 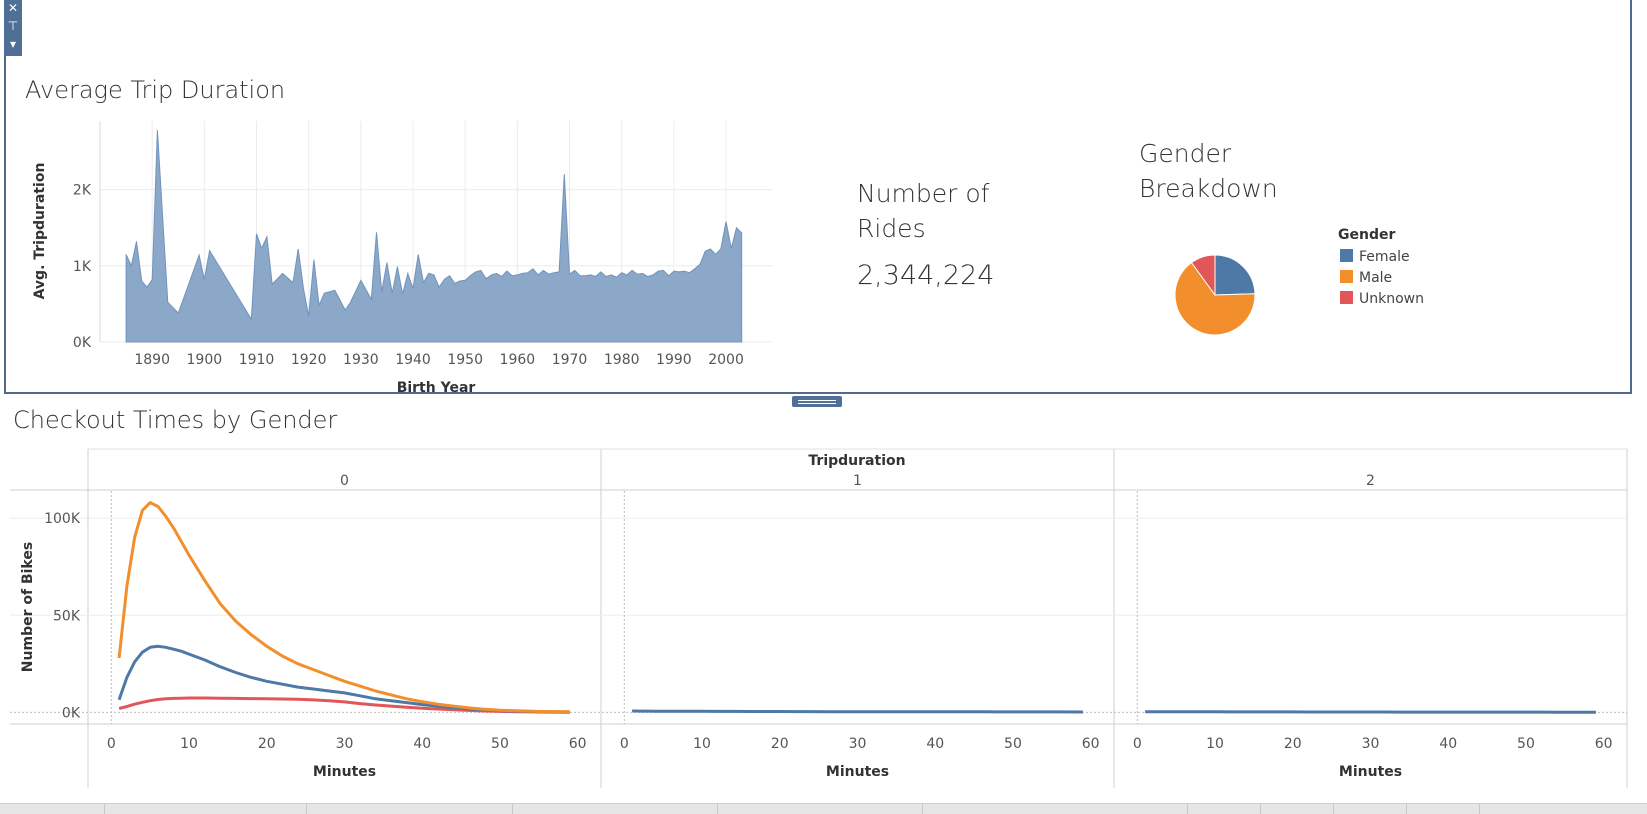 I want to click on pie-slice-female, so click(x=1235, y=275).